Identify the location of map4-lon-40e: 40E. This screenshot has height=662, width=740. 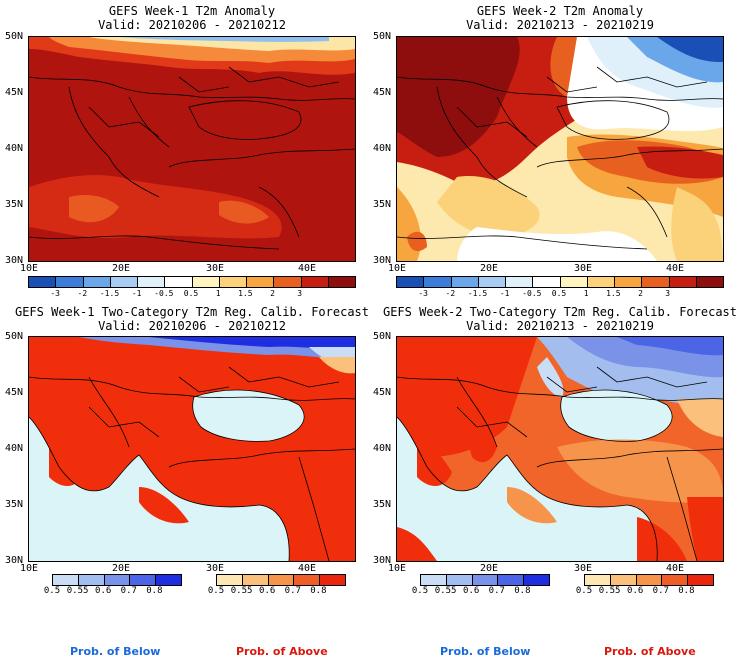
(675, 568).